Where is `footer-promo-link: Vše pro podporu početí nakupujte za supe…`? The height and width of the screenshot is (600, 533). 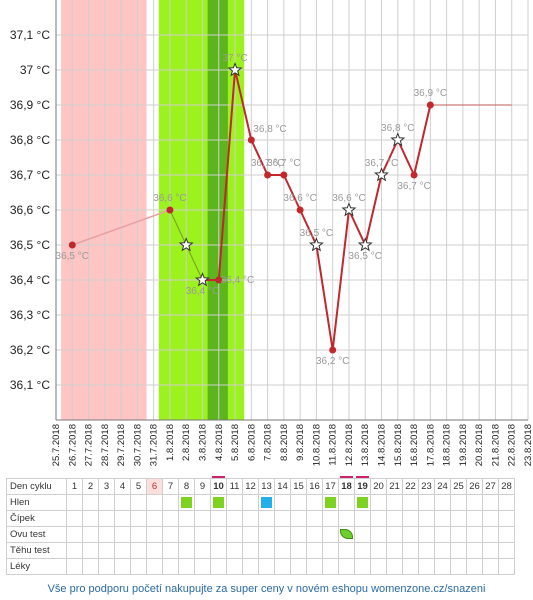 footer-promo-link: Vše pro podporu početí nakupujte za supe… is located at coordinates (266, 589).